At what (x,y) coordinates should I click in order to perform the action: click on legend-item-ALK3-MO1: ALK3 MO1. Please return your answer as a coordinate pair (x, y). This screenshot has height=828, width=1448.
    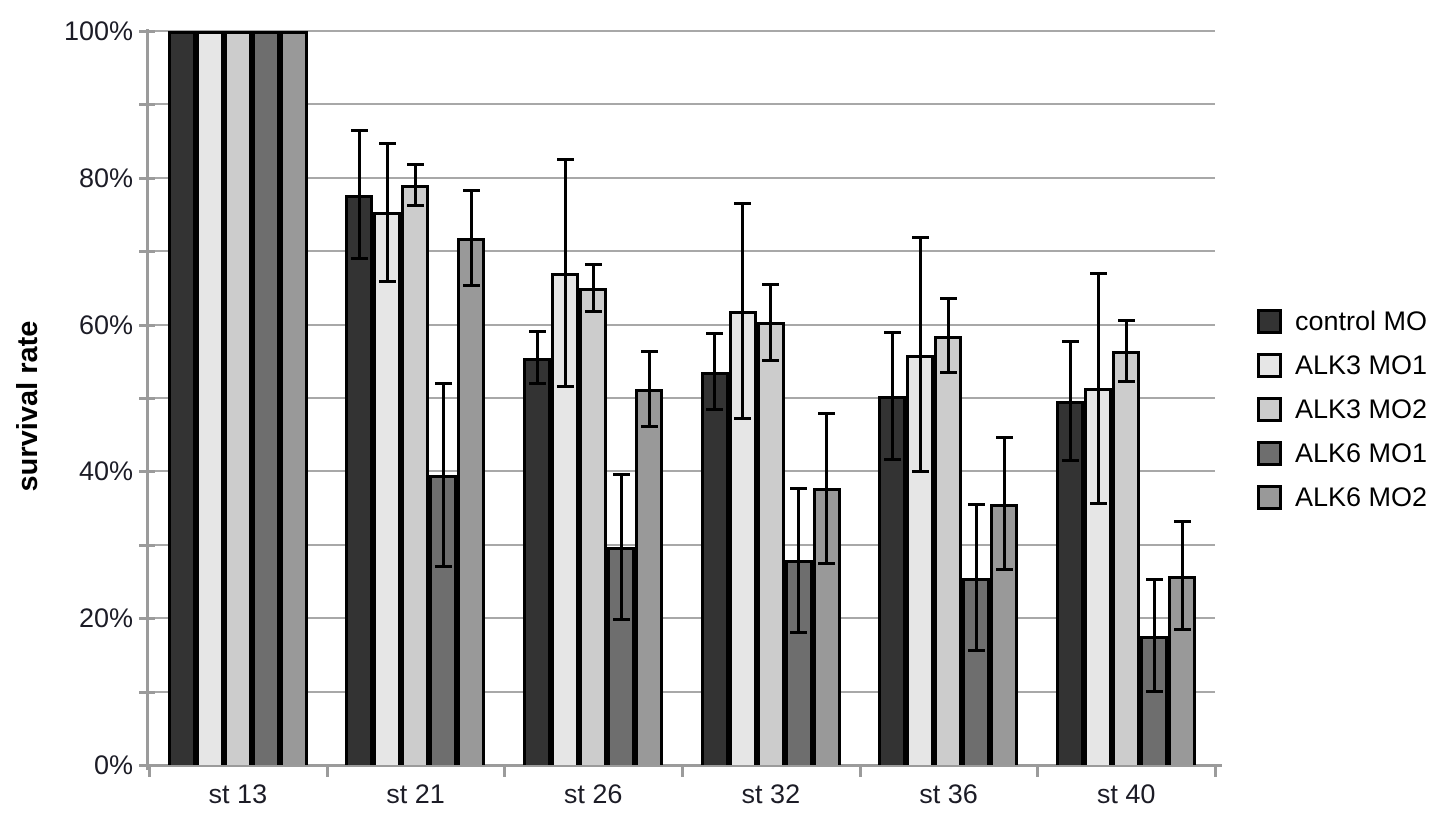
    Looking at the image, I should click on (1342, 365).